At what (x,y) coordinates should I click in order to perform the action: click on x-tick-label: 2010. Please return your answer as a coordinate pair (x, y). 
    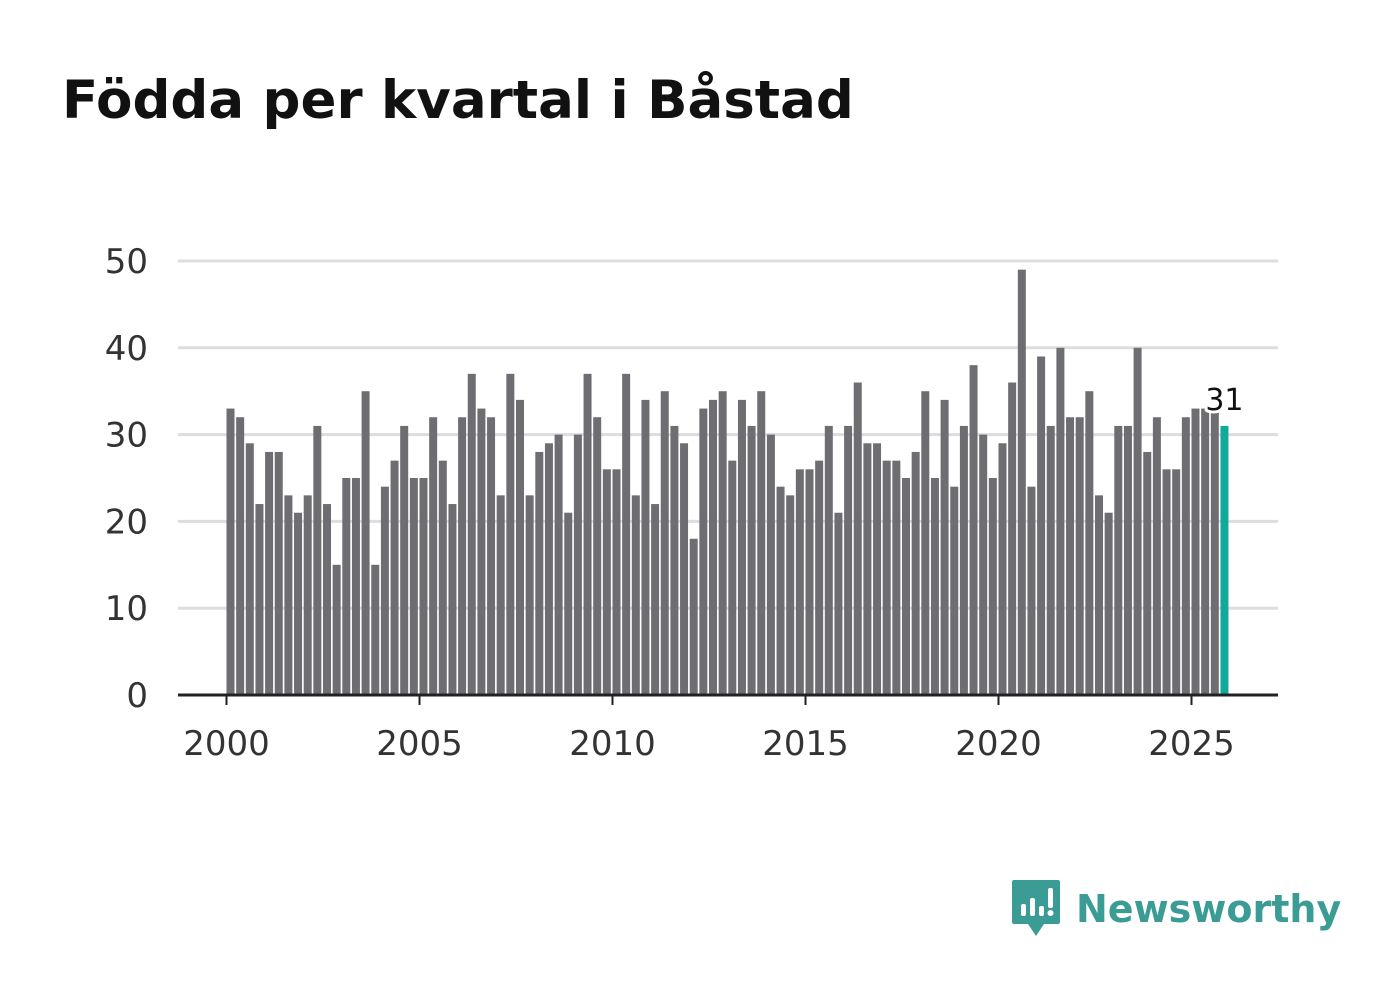
    Looking at the image, I should click on (612, 744).